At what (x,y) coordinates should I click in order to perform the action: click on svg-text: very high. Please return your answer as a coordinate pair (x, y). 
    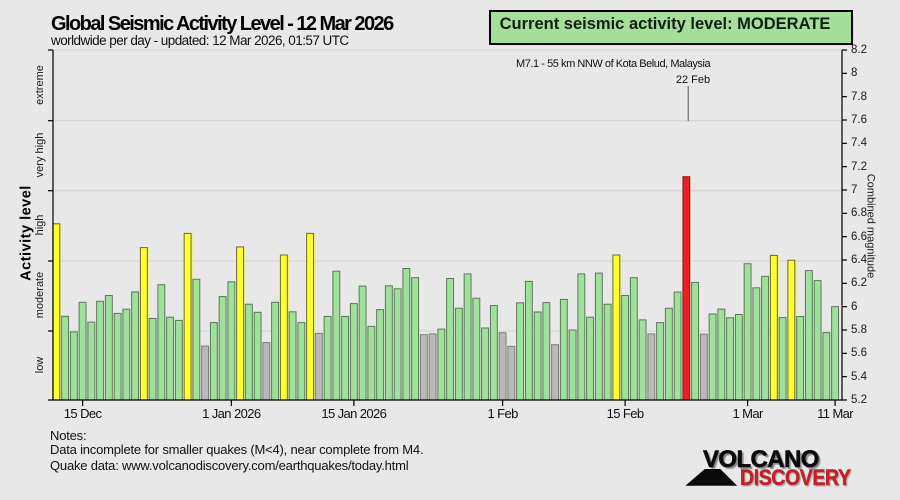
    Looking at the image, I should click on (40, 155).